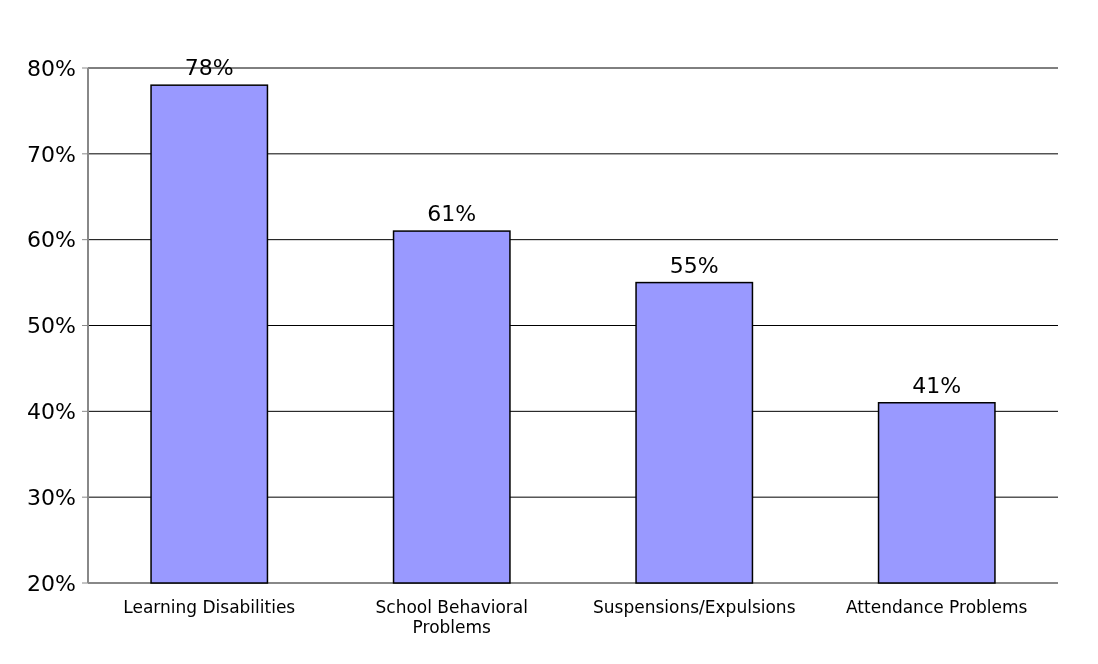 The width and height of the screenshot is (1098, 664). I want to click on y-tick-label: 40%, so click(51, 412).